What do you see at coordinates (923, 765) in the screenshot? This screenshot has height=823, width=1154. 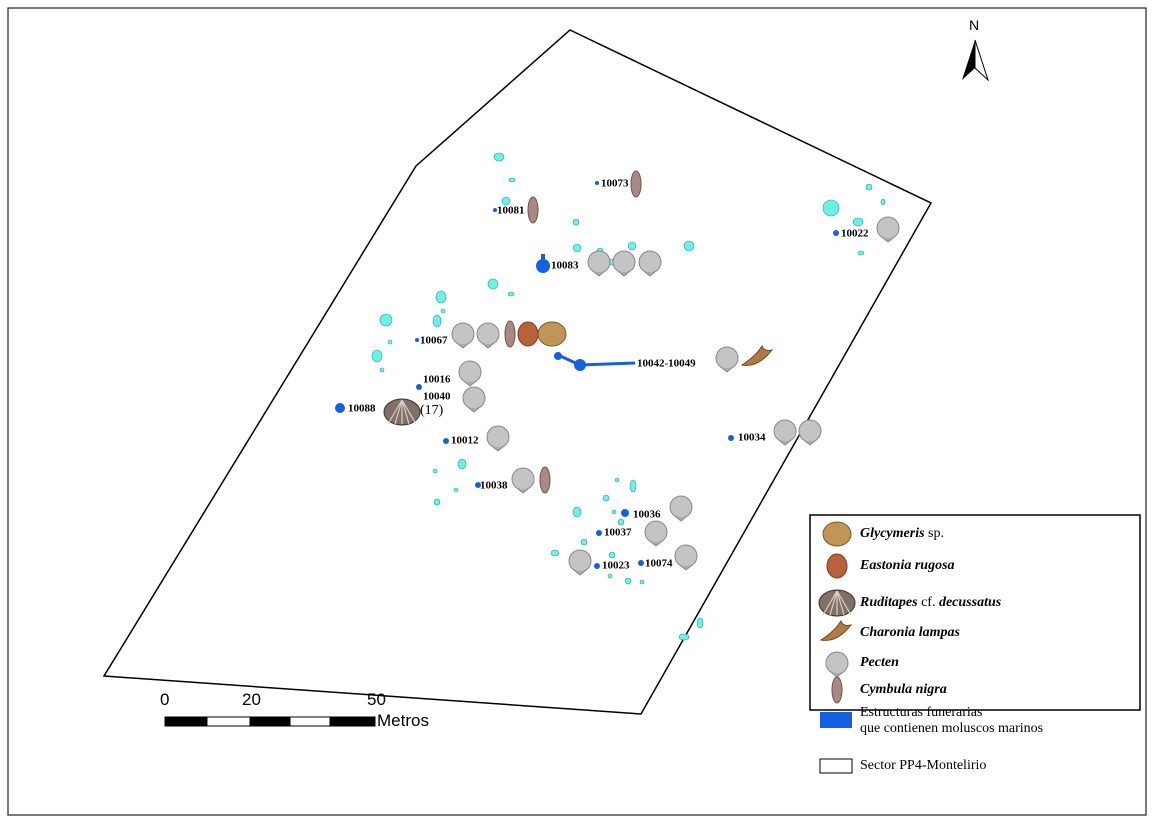 I see `legend-label: Sector PP4-Montelirio` at bounding box center [923, 765].